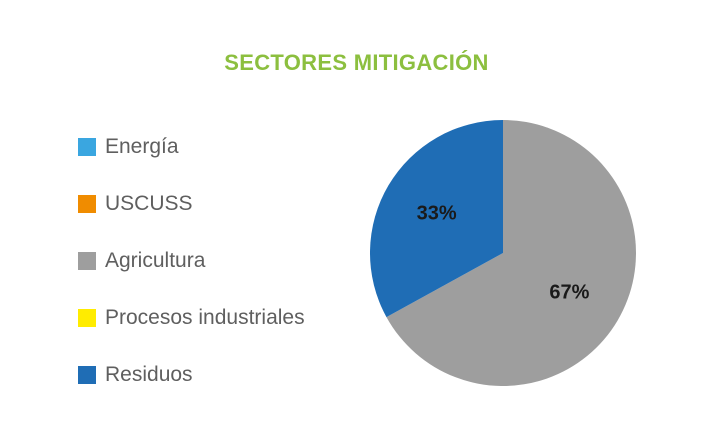 The width and height of the screenshot is (713, 437). I want to click on legend-label-agricultura: Agricultura, so click(155, 260).